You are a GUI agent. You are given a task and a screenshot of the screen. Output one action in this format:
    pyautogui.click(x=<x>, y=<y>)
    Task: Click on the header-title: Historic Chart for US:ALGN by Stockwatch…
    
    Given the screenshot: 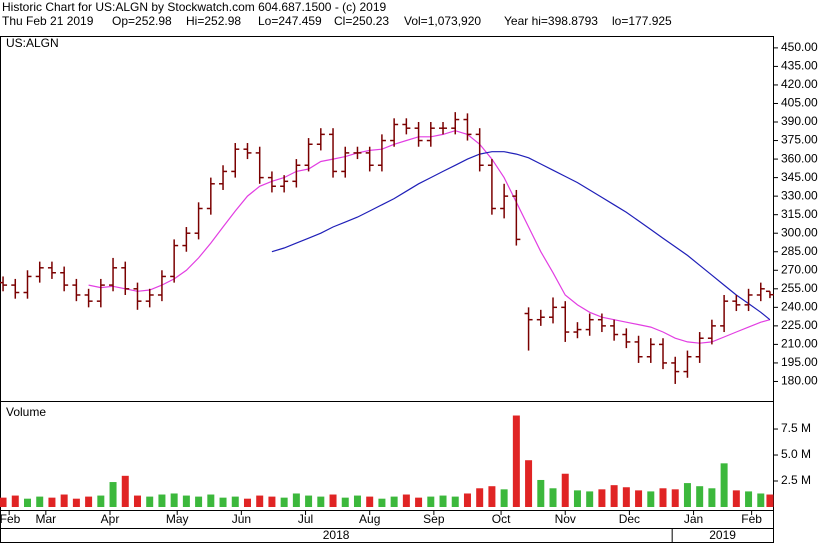 What is the action you would take?
    pyautogui.click(x=194, y=7)
    